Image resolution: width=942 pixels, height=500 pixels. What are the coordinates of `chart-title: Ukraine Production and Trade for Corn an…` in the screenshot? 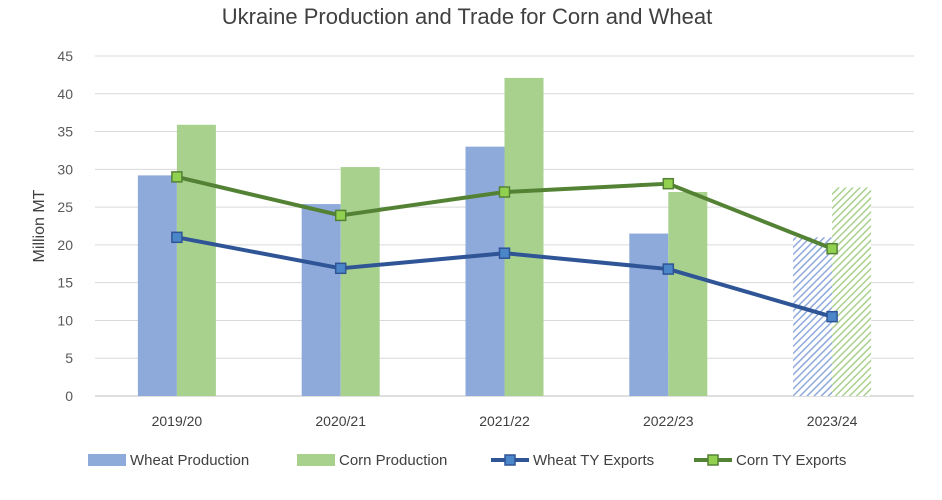 It's located at (467, 16).